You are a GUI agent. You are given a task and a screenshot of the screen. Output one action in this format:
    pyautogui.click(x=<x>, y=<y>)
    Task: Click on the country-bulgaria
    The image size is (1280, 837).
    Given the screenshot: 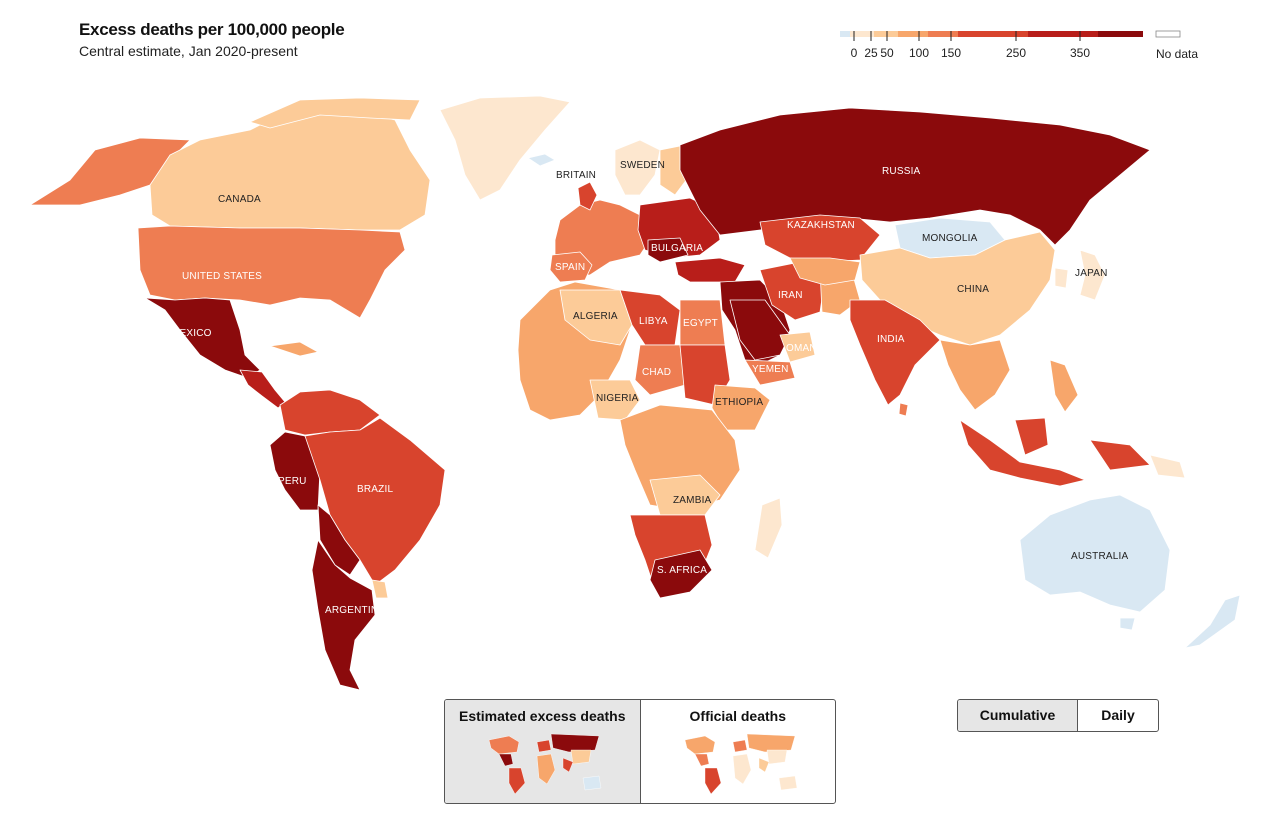 What is the action you would take?
    pyautogui.click(x=668, y=250)
    